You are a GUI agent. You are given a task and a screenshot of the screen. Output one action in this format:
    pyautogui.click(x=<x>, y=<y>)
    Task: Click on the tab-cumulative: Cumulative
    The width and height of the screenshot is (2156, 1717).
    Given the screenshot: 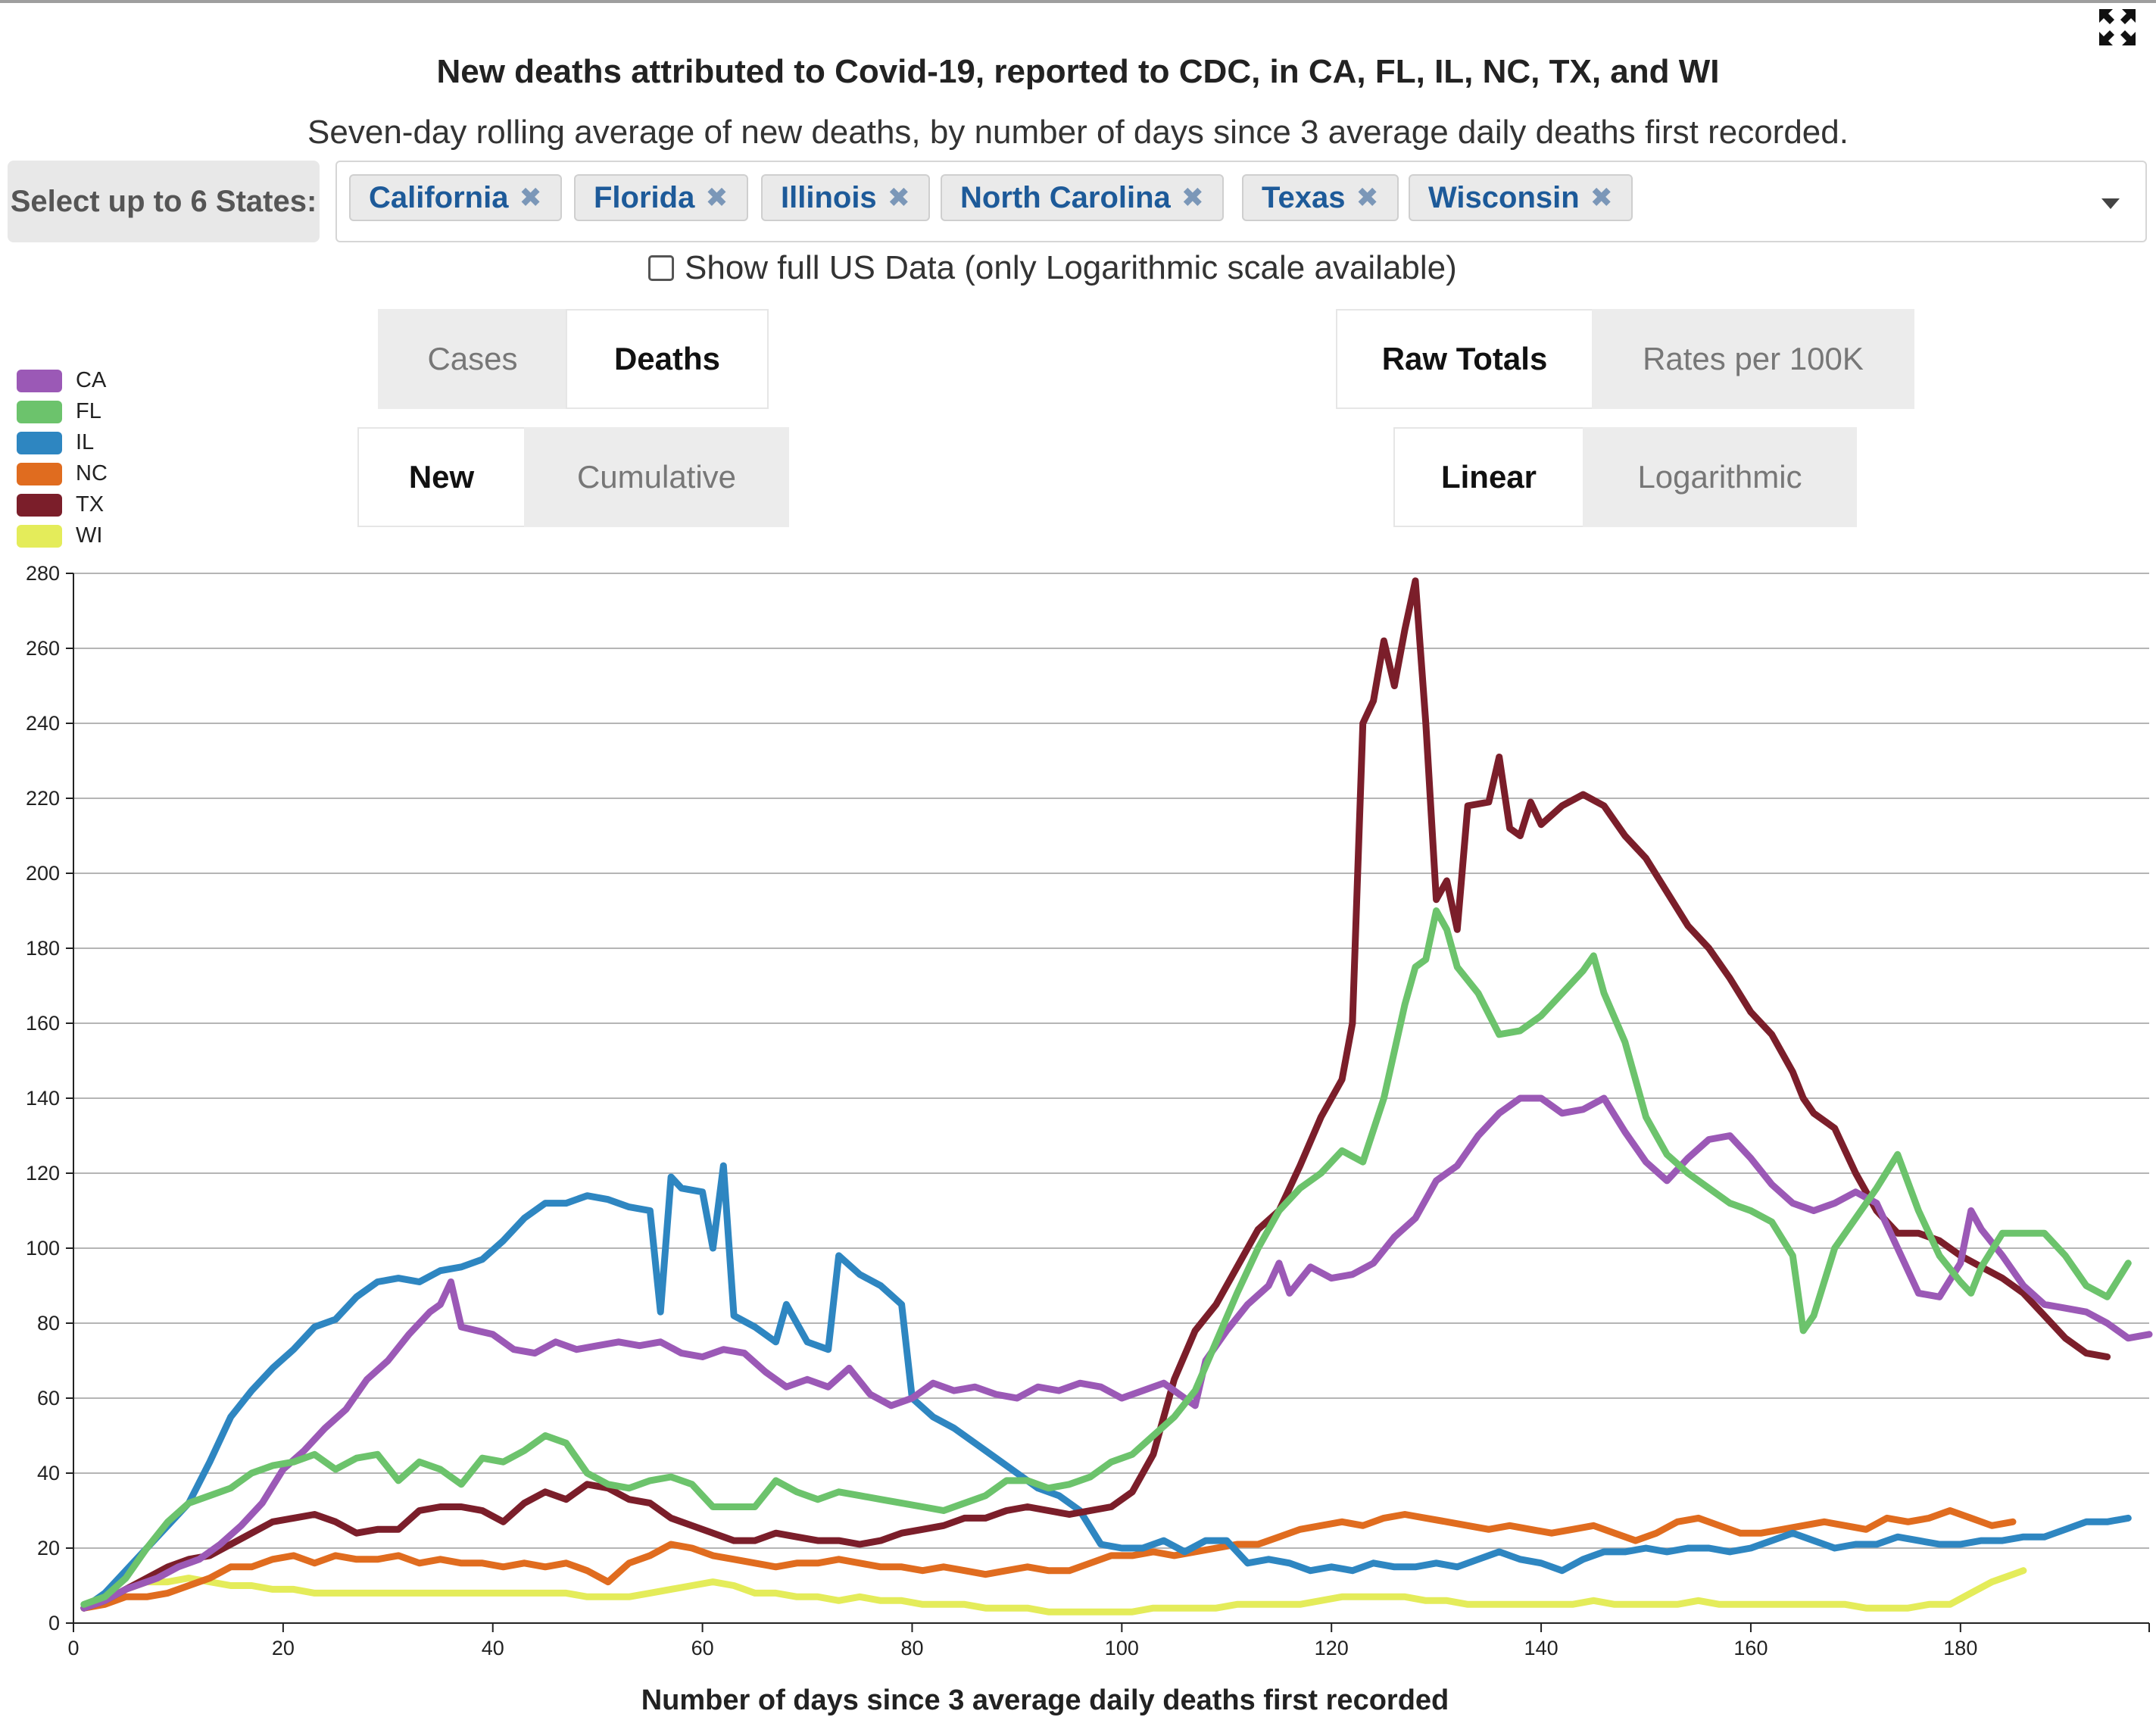 What is the action you would take?
    pyautogui.click(x=656, y=477)
    